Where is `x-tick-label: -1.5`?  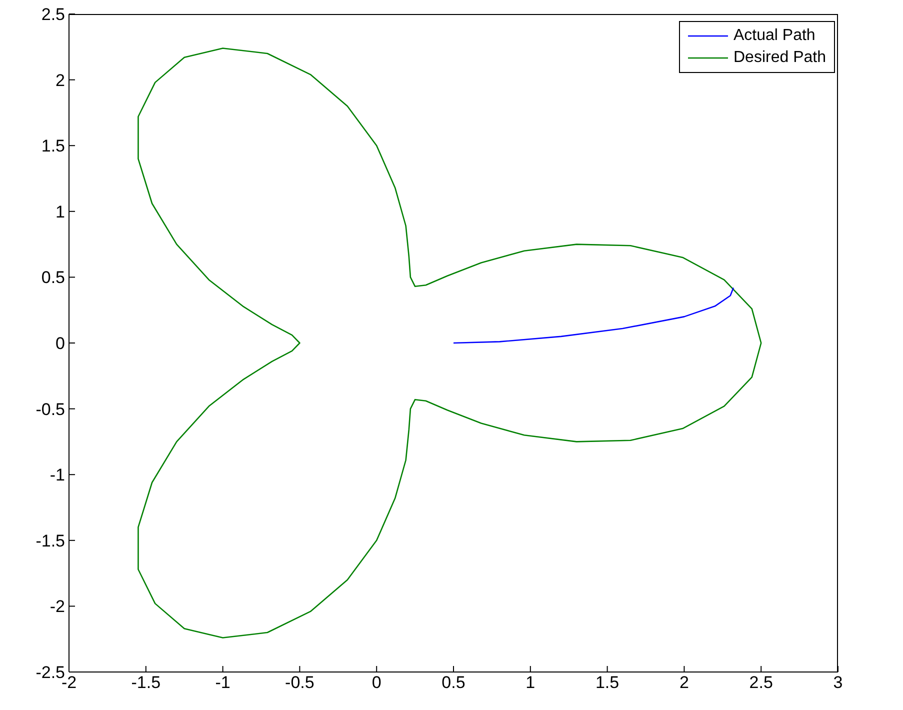 x-tick-label: -1.5 is located at coordinates (146, 682).